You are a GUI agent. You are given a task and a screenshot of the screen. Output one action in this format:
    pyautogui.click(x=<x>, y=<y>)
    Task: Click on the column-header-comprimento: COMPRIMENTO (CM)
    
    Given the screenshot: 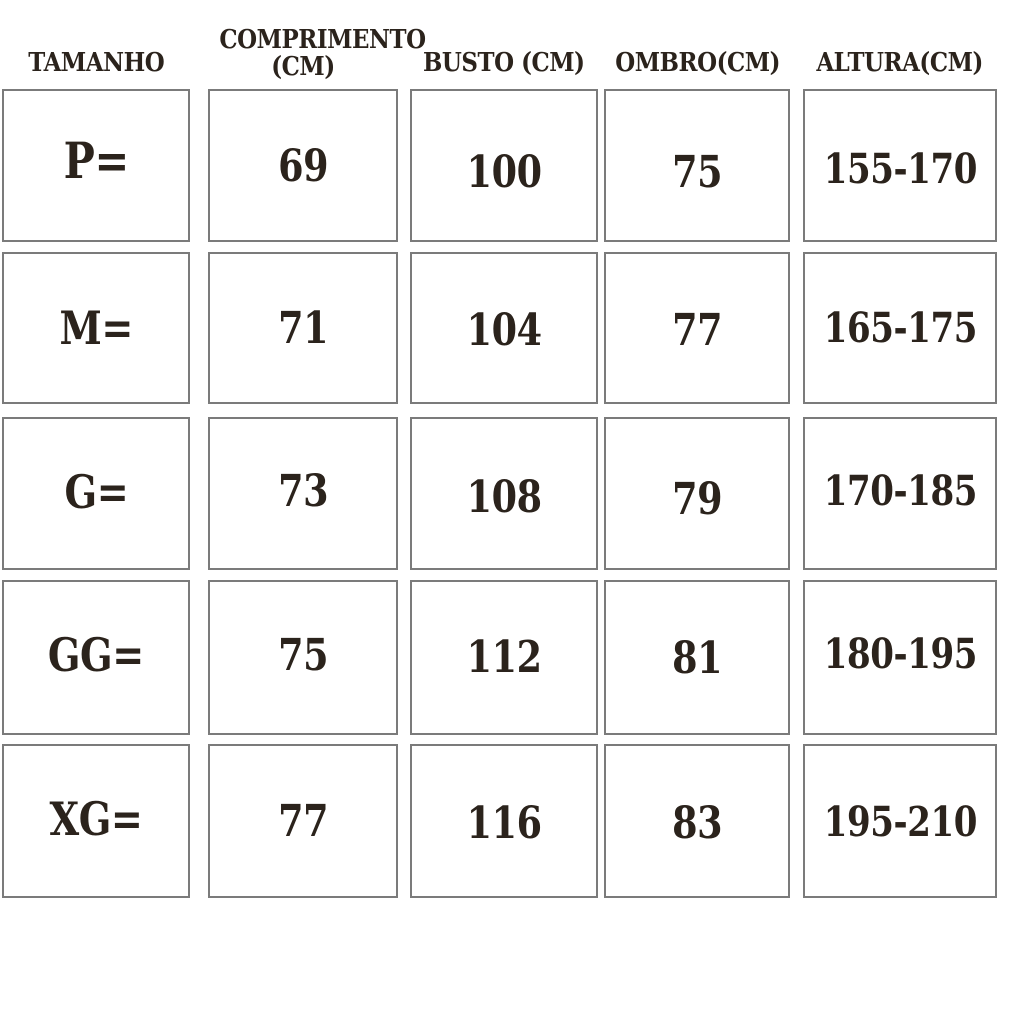 What is the action you would take?
    pyautogui.click(x=317, y=53)
    